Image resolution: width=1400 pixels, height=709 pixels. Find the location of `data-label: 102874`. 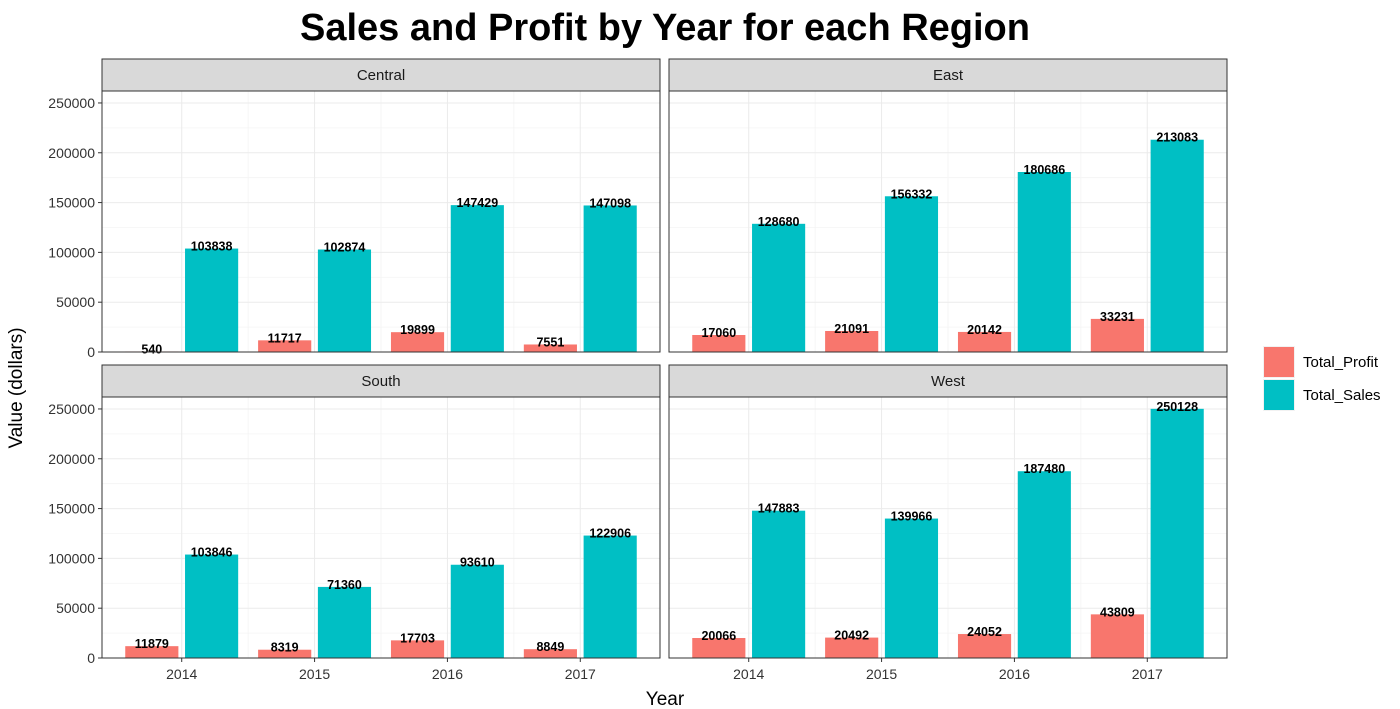

data-label: 102874 is located at coordinates (345, 248).